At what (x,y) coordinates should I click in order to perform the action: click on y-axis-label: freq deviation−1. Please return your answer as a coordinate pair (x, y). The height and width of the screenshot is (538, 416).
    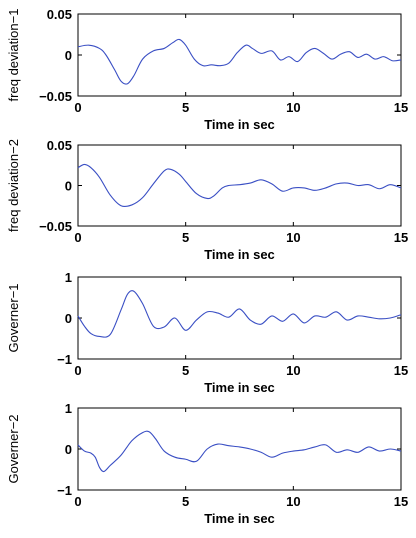
    Looking at the image, I should click on (13, 55).